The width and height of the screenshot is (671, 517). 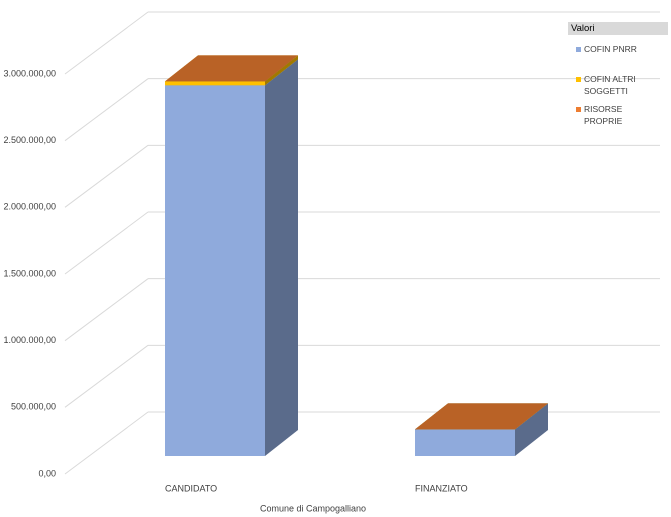 I want to click on legend-label: RISORSE PROPRIE, so click(x=603, y=115).